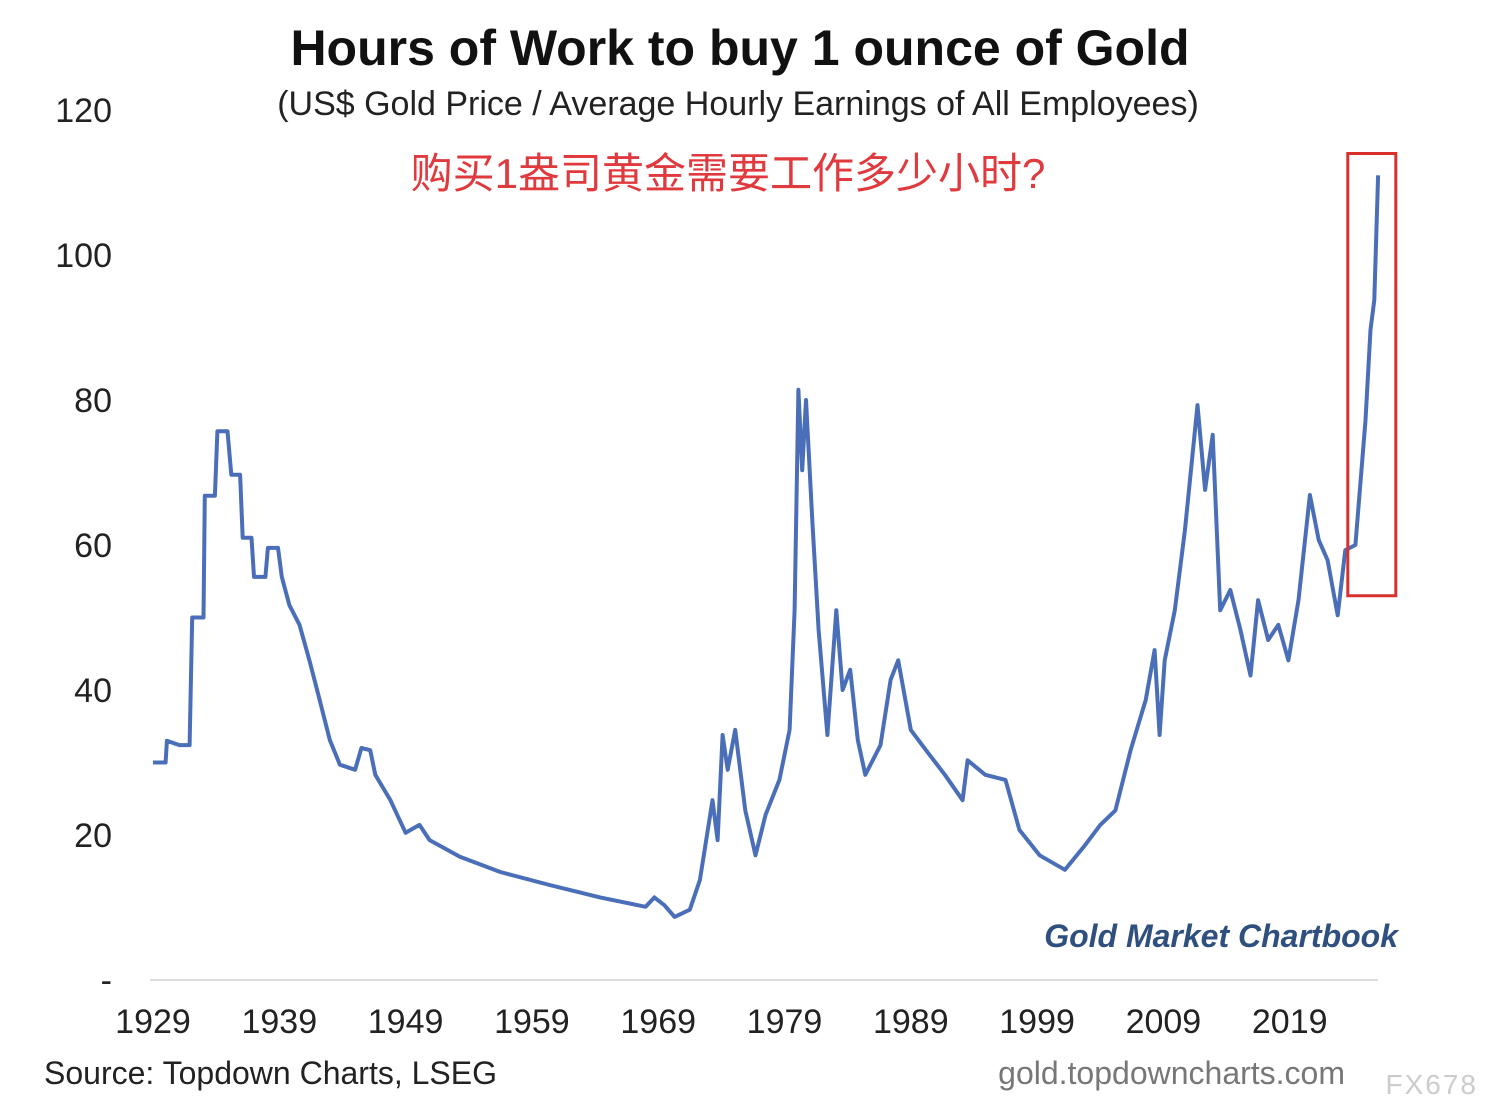  What do you see at coordinates (739, 48) in the screenshot?
I see `chart-title: Hours of Work to buy 1 ounce of Gold` at bounding box center [739, 48].